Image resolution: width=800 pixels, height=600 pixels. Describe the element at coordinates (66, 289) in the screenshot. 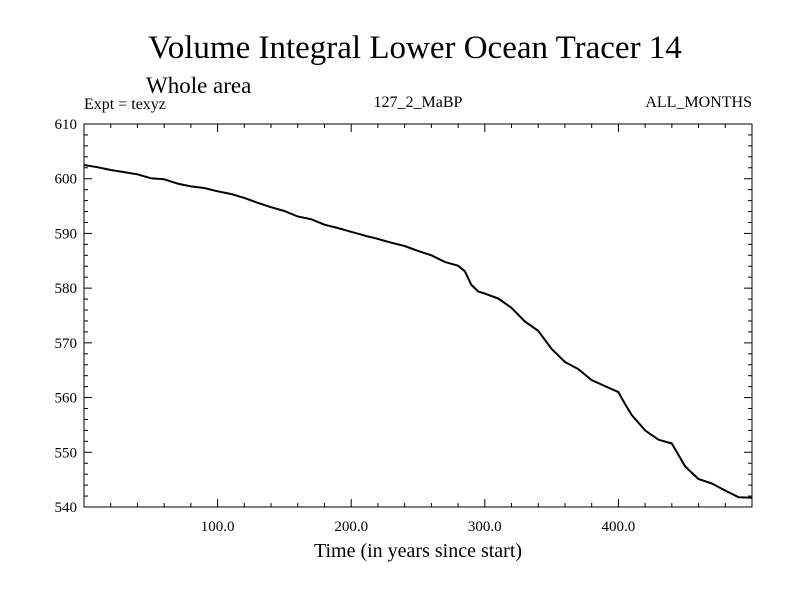

I see `y-tick-label: 580` at that location.